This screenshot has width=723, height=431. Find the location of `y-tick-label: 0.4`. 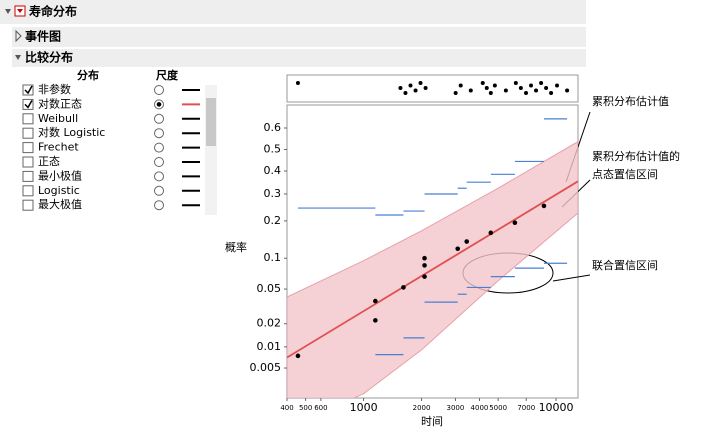

y-tick-label: 0.4 is located at coordinates (273, 170).